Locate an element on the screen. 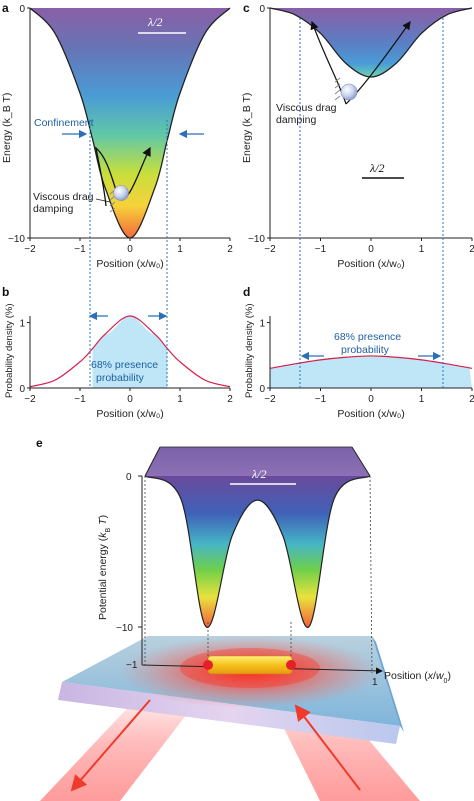  axis-e-ylabel: Potential energy (kB T) is located at coordinates (104, 567).